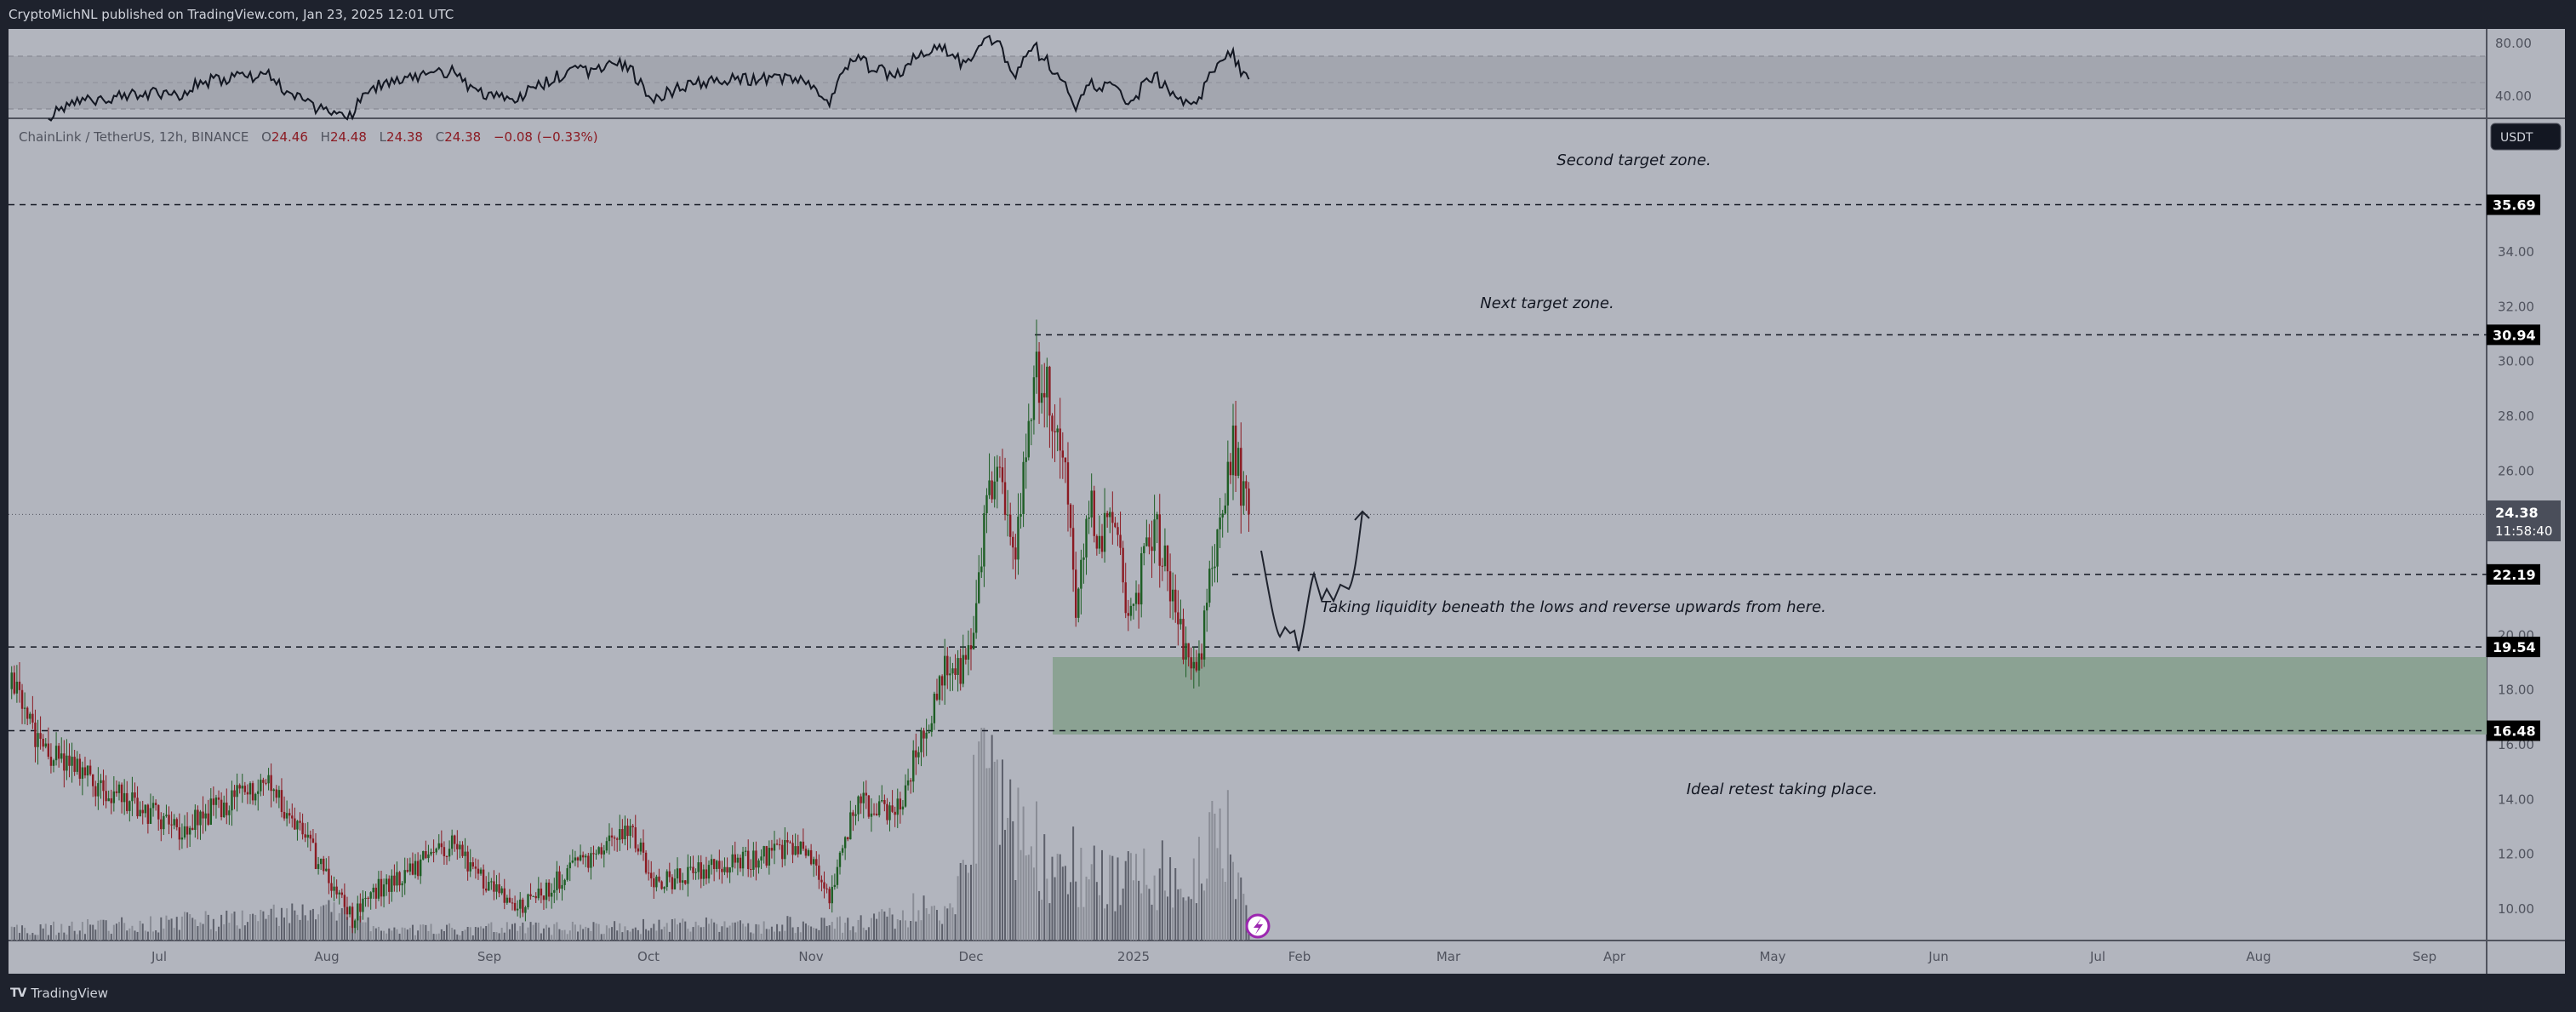 The image size is (2576, 1012). What do you see at coordinates (2513, 647) in the screenshot?
I see `level-badge: 19.54` at bounding box center [2513, 647].